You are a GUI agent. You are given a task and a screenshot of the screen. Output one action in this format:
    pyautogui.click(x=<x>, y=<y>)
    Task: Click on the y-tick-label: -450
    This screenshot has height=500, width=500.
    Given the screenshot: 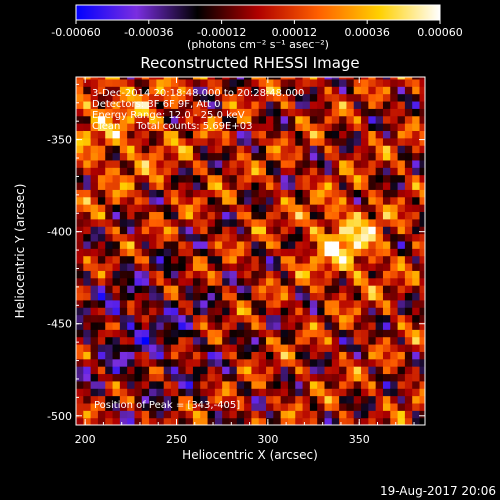 What is the action you would take?
    pyautogui.click(x=59, y=324)
    